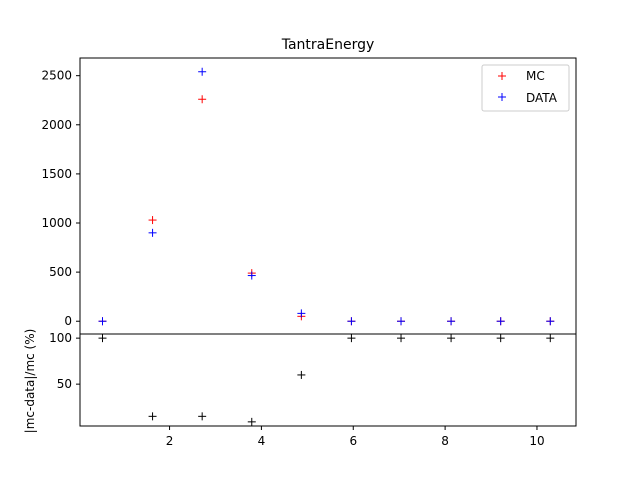 This screenshot has width=640, height=480. What do you see at coordinates (56, 76) in the screenshot?
I see `top-y-tick-label: 2500` at bounding box center [56, 76].